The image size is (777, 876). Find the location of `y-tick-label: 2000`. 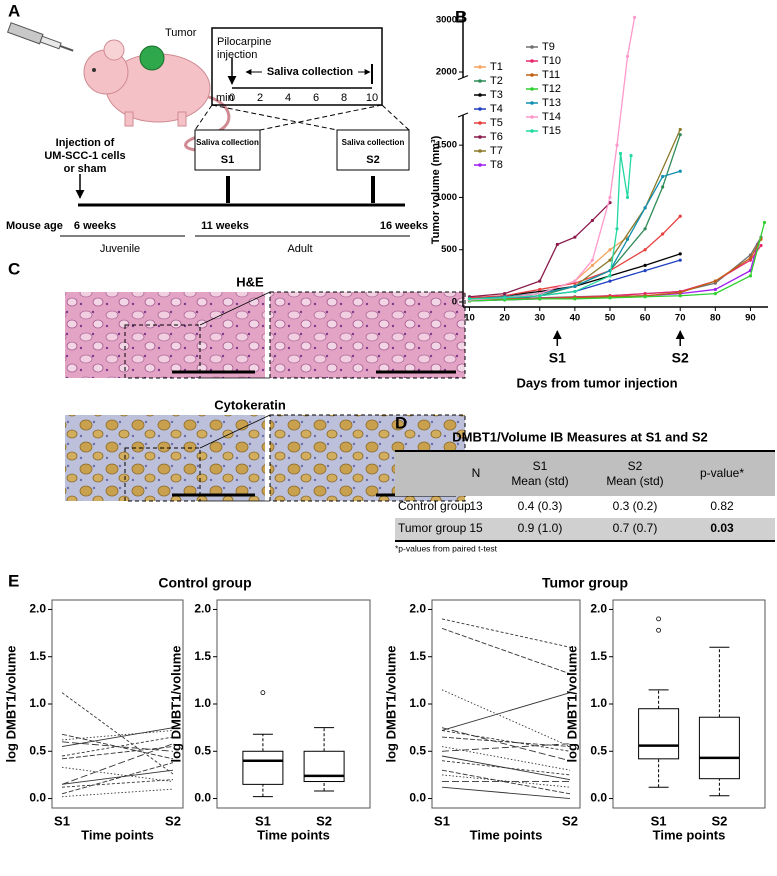

y-tick-label: 2000 is located at coordinates (446, 72).